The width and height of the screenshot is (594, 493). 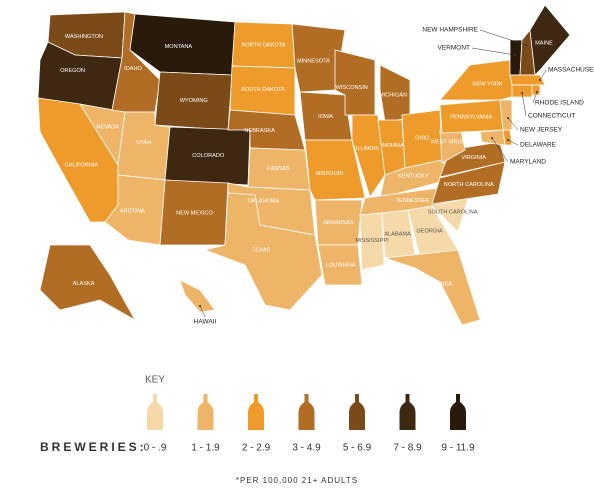 What do you see at coordinates (313, 61) in the screenshot?
I see `state-label: MINNESOTA` at bounding box center [313, 61].